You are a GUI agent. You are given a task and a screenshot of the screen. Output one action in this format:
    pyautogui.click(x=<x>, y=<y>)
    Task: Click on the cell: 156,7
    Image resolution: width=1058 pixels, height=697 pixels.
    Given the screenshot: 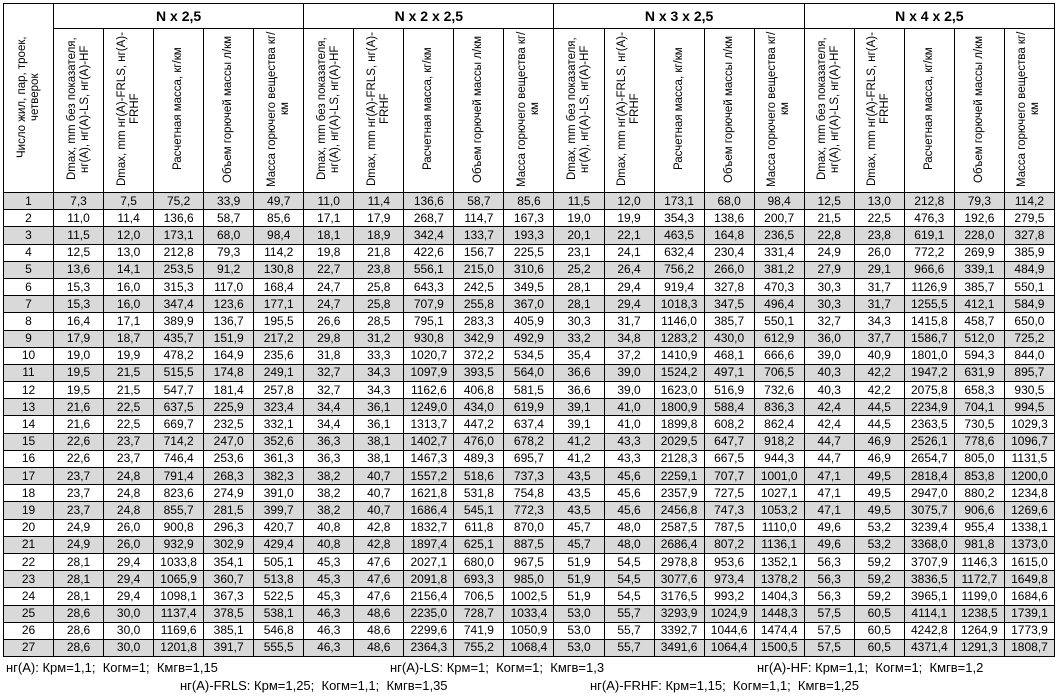 What is the action you would take?
    pyautogui.click(x=479, y=252)
    